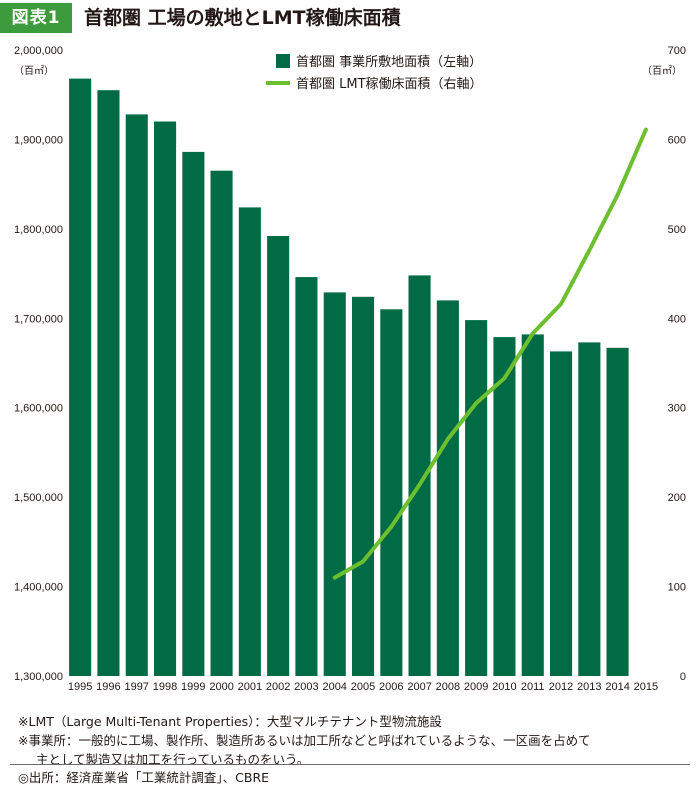  What do you see at coordinates (677, 588) in the screenshot?
I see `right-tick-label: 100` at bounding box center [677, 588].